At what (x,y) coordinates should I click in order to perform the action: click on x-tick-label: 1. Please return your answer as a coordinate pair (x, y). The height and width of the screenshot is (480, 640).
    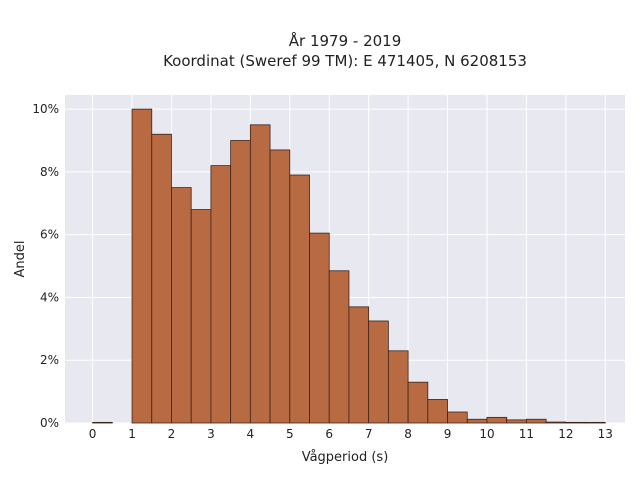
    Looking at the image, I should click on (132, 434).